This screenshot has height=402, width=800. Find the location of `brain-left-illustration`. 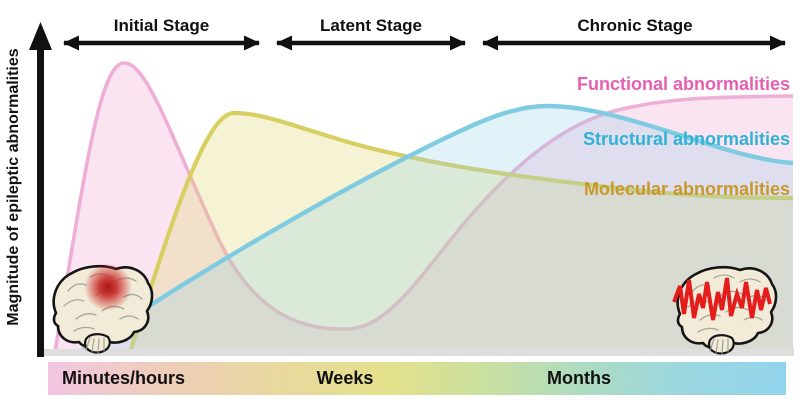

brain-left-illustration is located at coordinates (103, 309).